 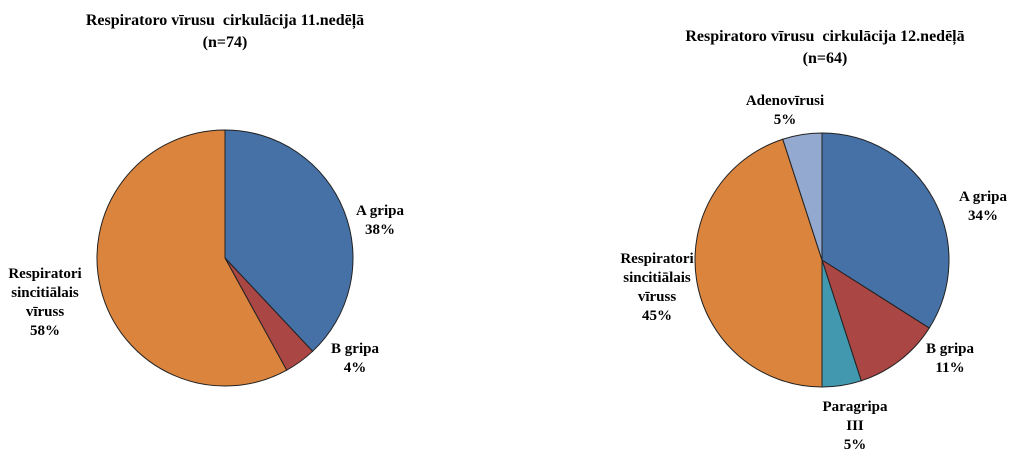 What do you see at coordinates (355, 359) in the screenshot?
I see `slice-label: B gripa 4%` at bounding box center [355, 359].